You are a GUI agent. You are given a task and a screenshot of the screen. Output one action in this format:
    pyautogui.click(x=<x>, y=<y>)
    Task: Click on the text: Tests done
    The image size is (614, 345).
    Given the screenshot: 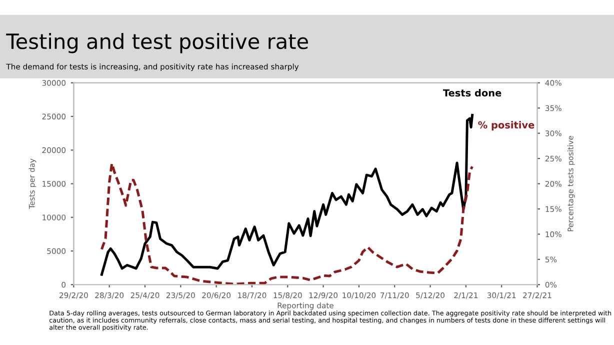 What is the action you would take?
    pyautogui.click(x=472, y=93)
    